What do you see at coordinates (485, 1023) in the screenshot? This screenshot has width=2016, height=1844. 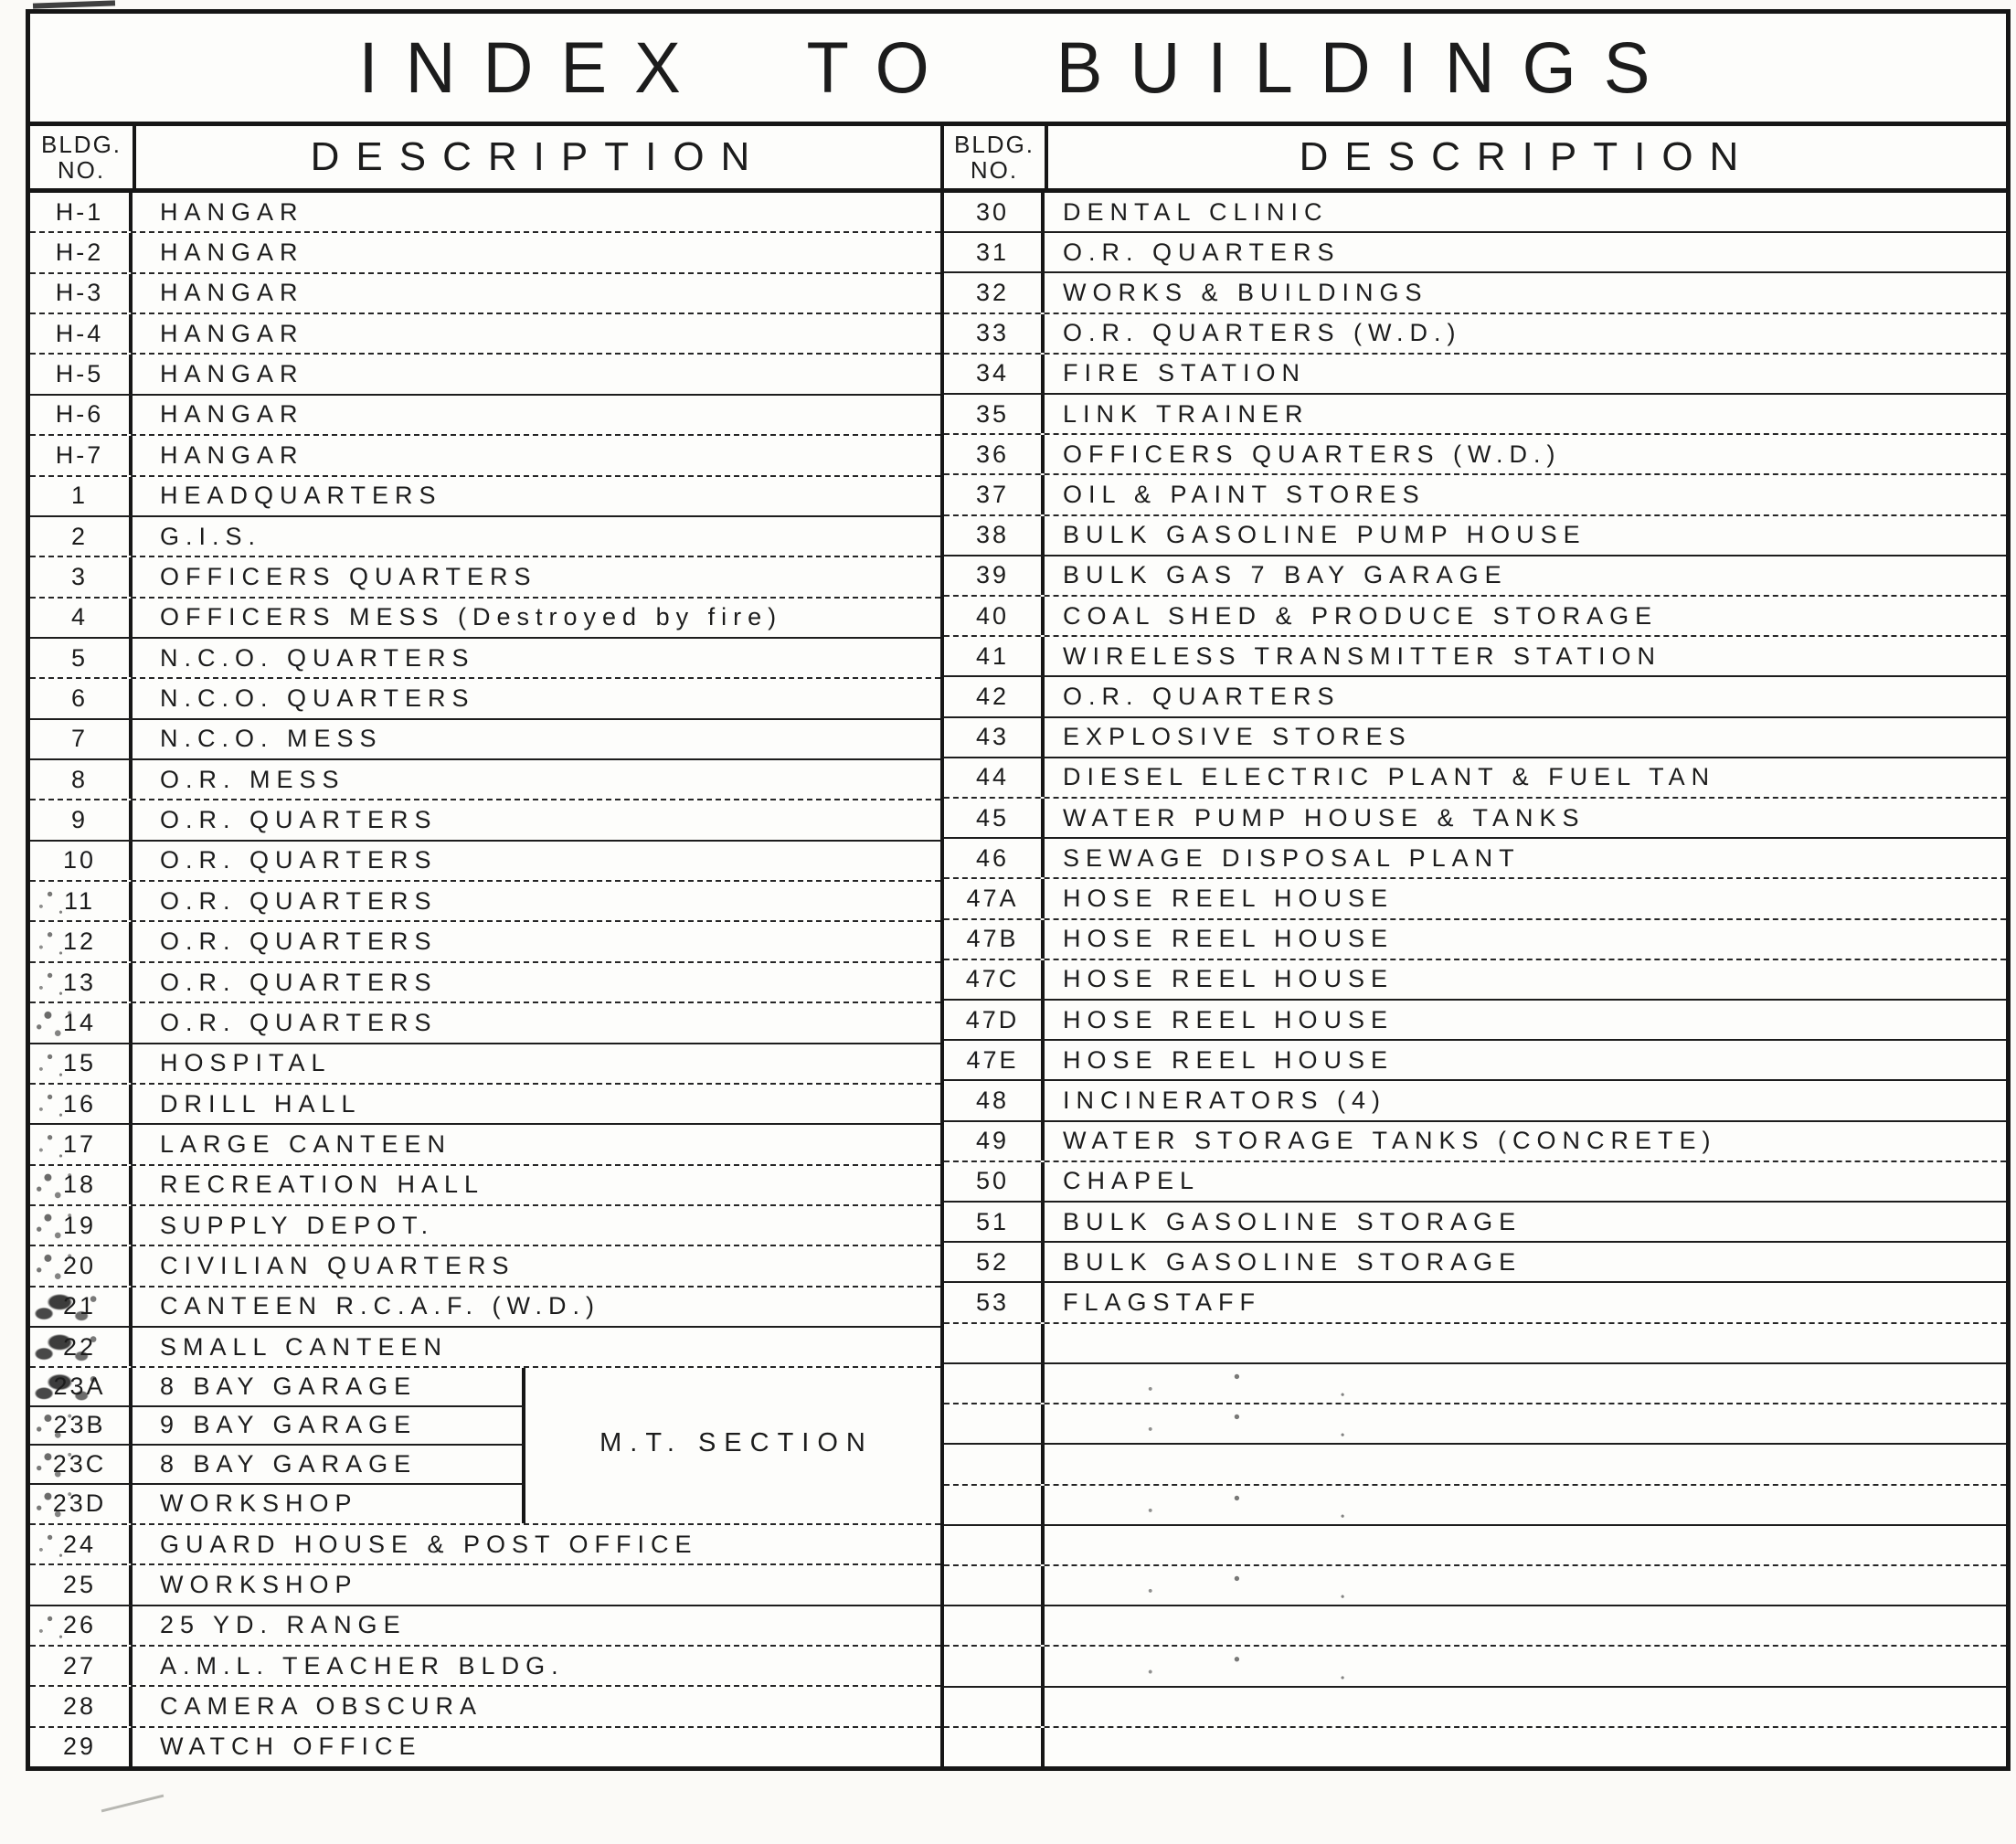 I see `table-row: 14 O.R. QUARTERS` at bounding box center [485, 1023].